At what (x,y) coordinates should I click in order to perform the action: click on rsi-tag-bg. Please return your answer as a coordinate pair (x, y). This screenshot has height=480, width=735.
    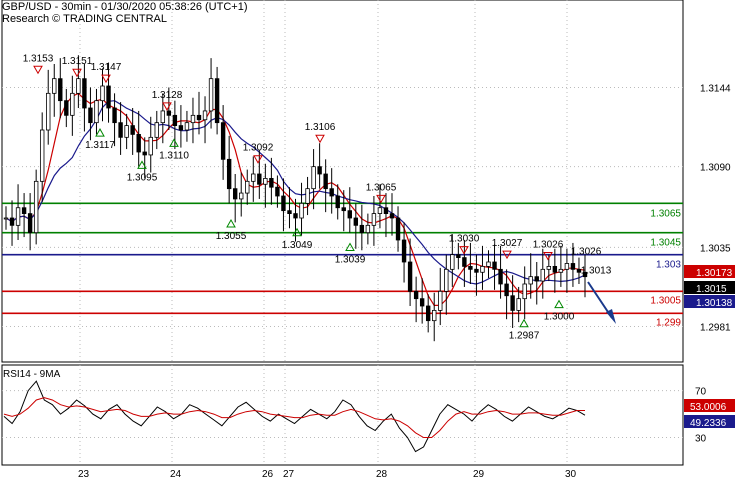
    Looking at the image, I should click on (709, 405).